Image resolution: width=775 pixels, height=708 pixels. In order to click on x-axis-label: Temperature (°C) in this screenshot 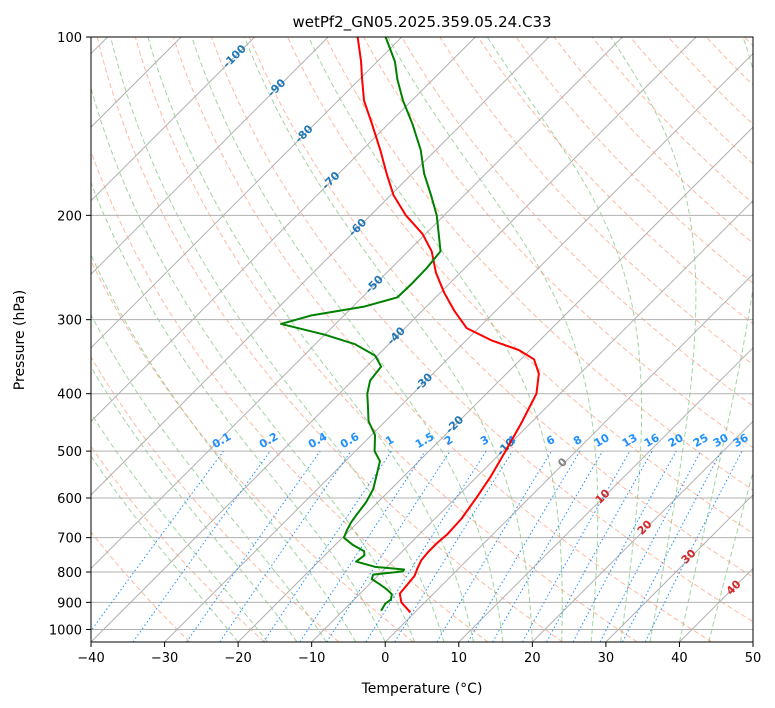, I will do `click(422, 689)`.